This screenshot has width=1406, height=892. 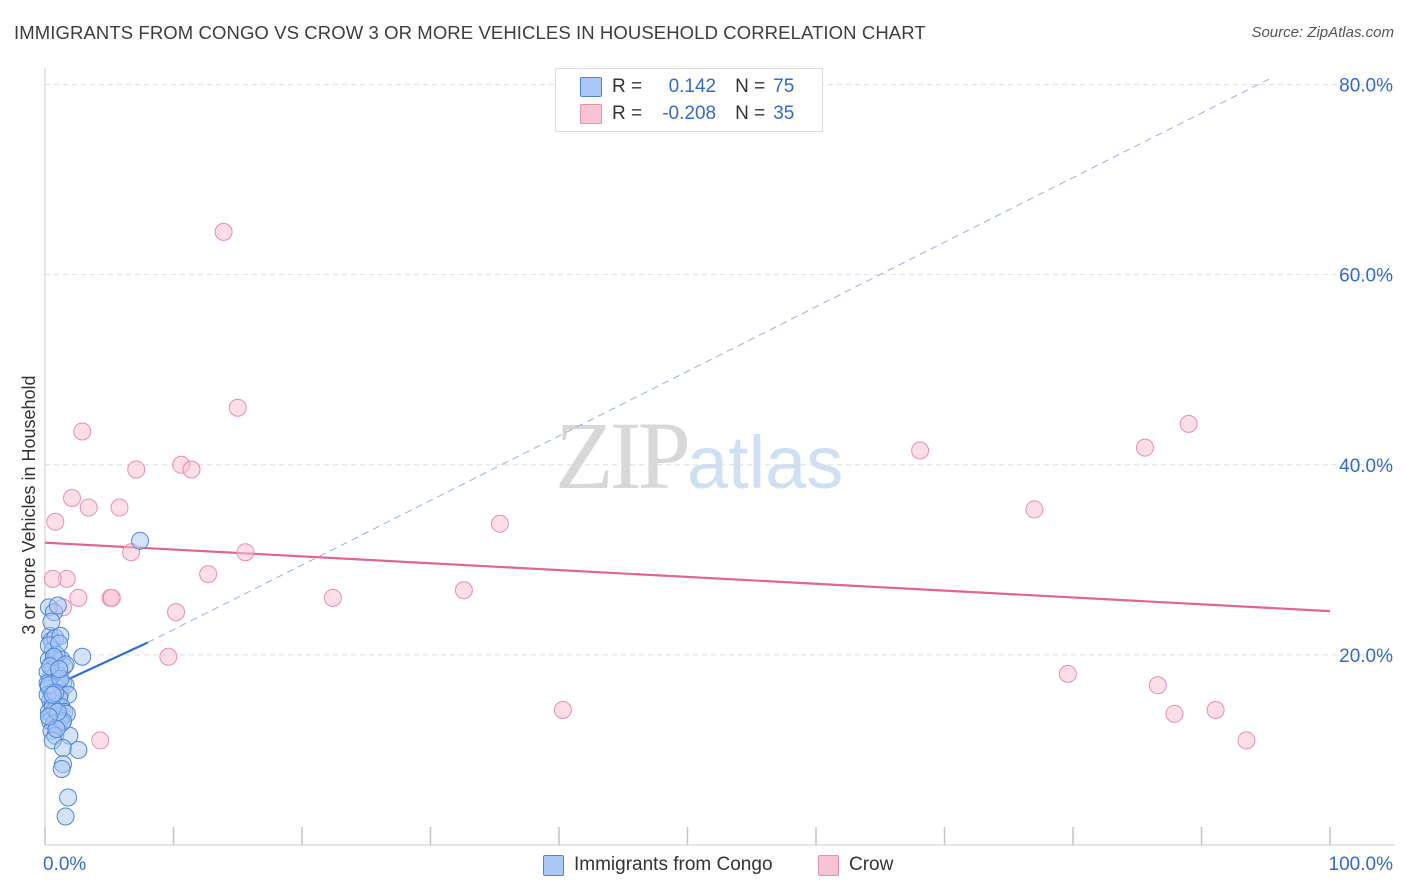 What do you see at coordinates (871, 864) in the screenshot?
I see `crow-legend-label: Crow` at bounding box center [871, 864].